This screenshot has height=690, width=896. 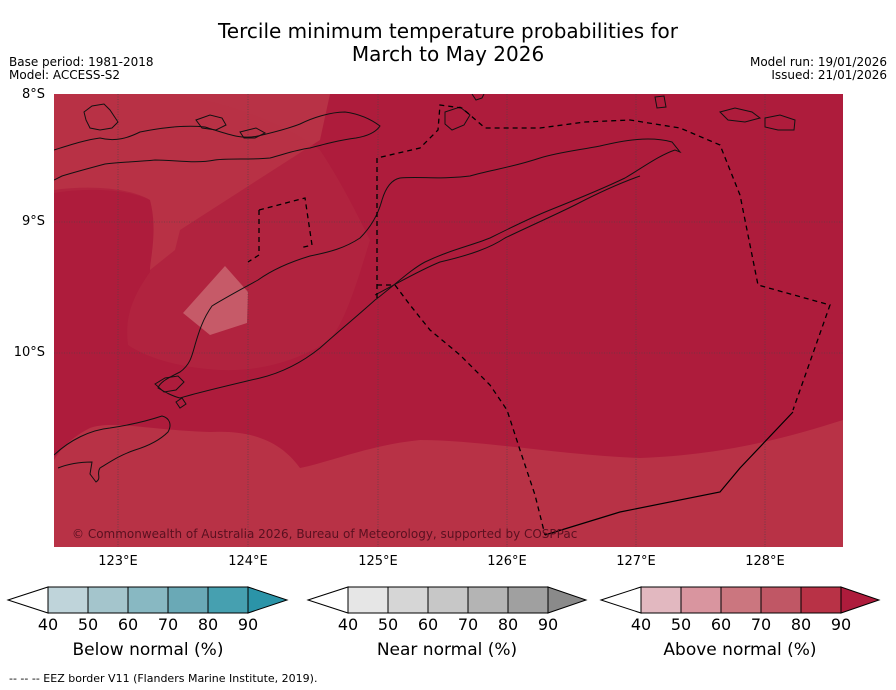 What do you see at coordinates (636, 561) in the screenshot?
I see `lon-label-127e: 127°E` at bounding box center [636, 561].